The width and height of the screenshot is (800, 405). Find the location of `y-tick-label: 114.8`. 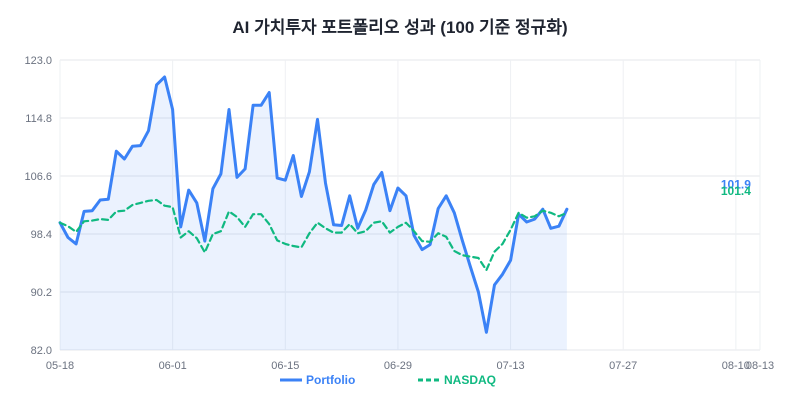

y-tick-label: 114.8 is located at coordinates (38, 119).